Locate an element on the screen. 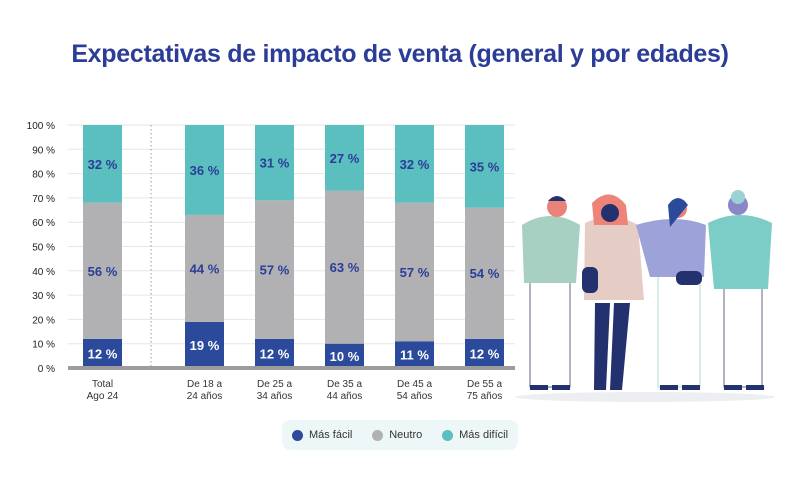 The width and height of the screenshot is (800, 480). data-label: 31 % is located at coordinates (275, 163).